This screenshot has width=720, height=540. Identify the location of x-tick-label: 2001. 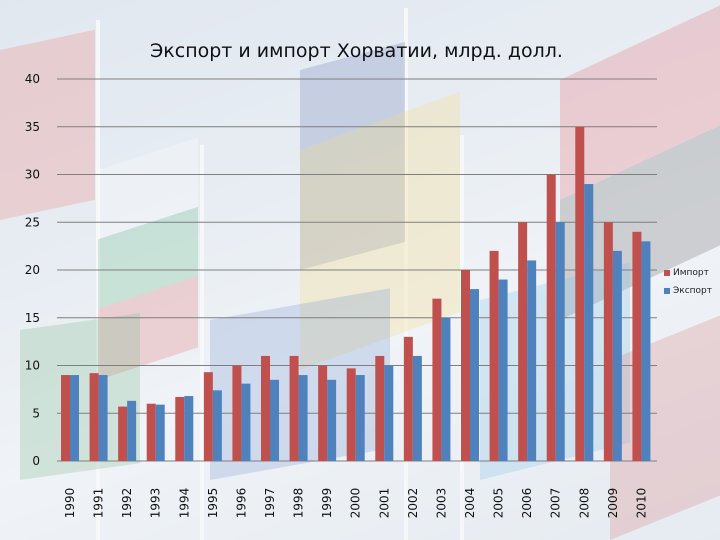
(384, 503).